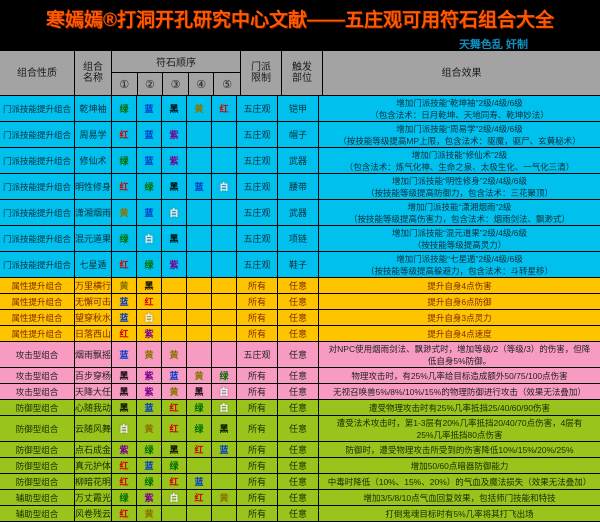 The image size is (600, 522). Describe the element at coordinates (459, 449) in the screenshot. I see `combo-effect: 防御时，遭受物理攻击所受到的伤害降低10%/15%/20%/25%` at that location.